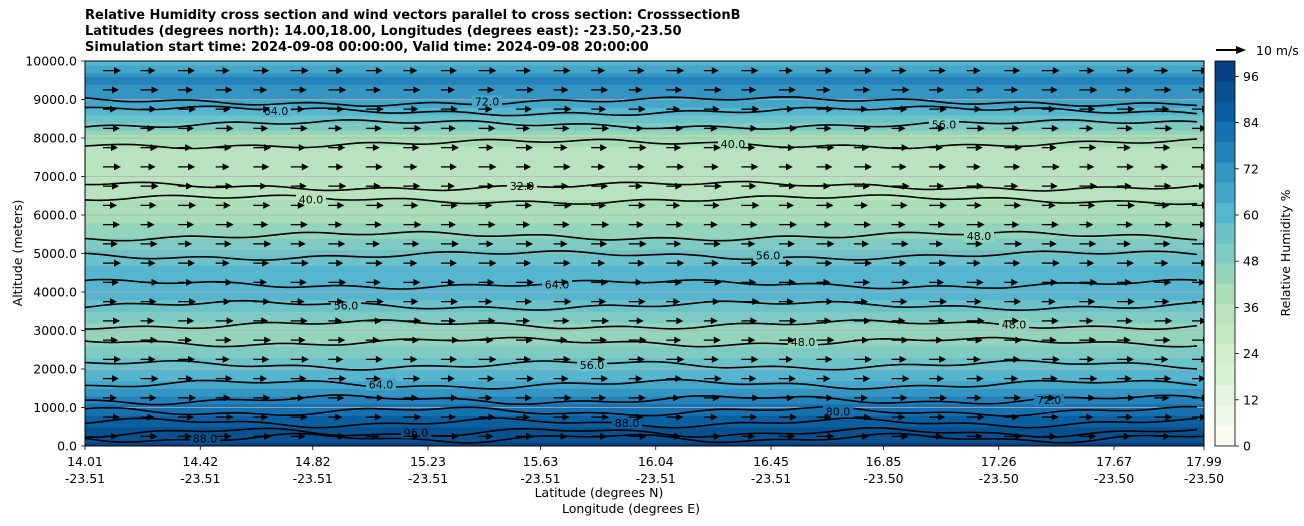 The height and width of the screenshot is (526, 1304). I want to click on contour-label: 72.0, so click(487, 101).